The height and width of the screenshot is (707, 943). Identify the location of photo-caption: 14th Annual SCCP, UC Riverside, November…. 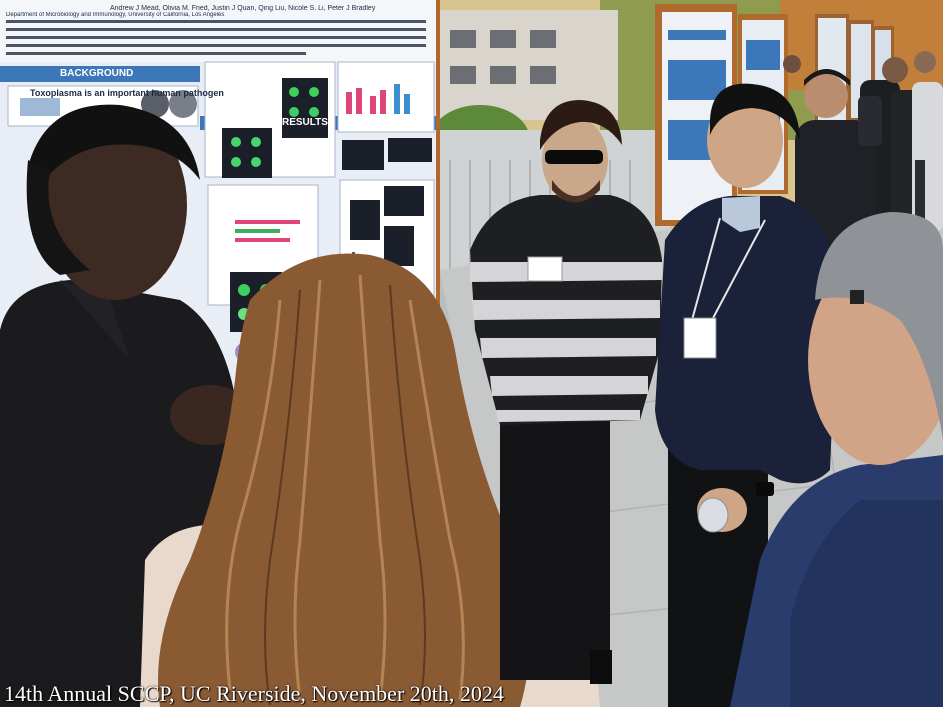
(254, 693).